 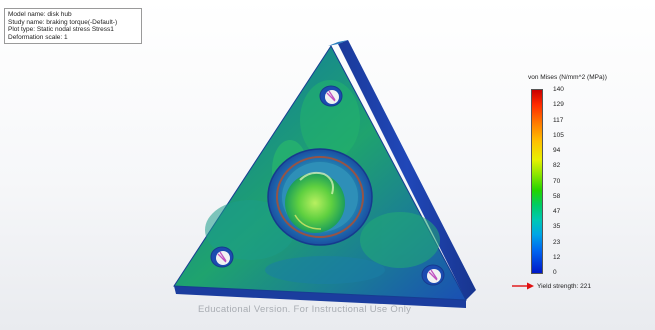 What do you see at coordinates (555, 272) in the screenshot?
I see `colorbar-tick-label: 0` at bounding box center [555, 272].